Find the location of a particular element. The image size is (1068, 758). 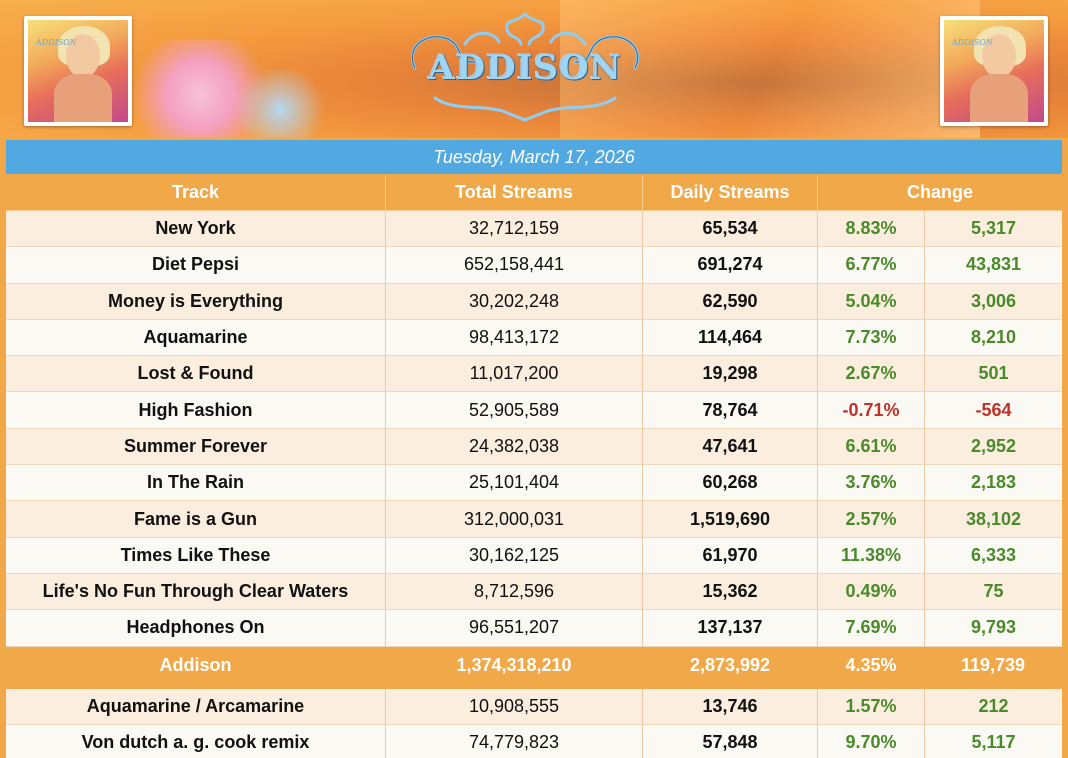

total-streams-cell: 52,905,589 is located at coordinates (514, 410).